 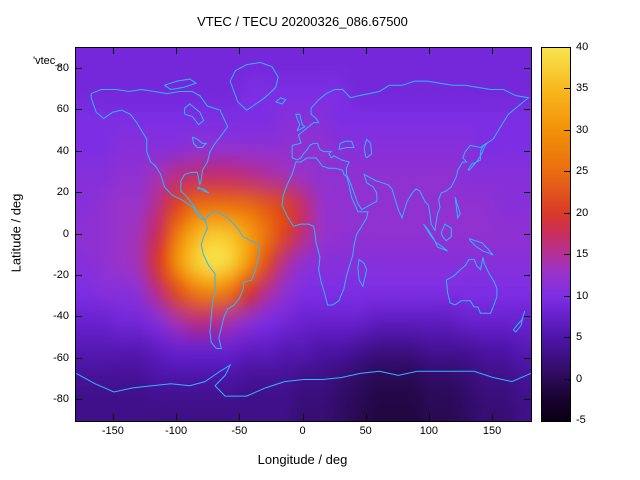 I want to click on coastline-antarctica, so click(x=303, y=380).